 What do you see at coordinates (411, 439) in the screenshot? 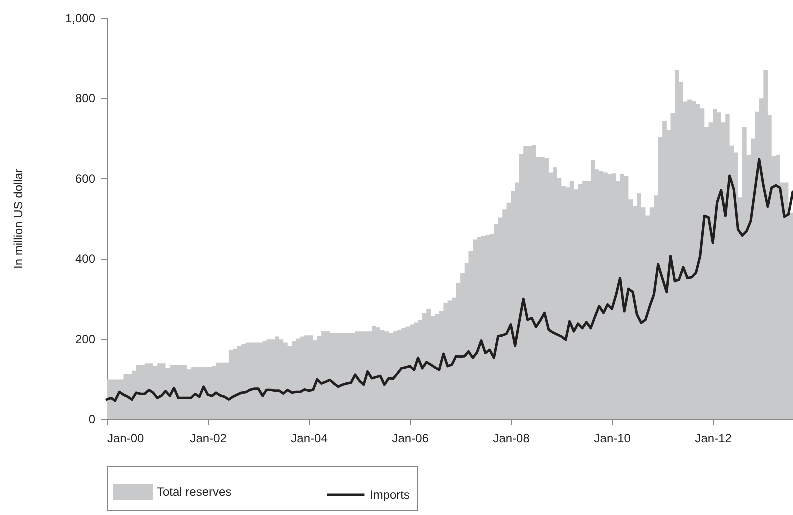
I see `x-tick-label: Jan-06` at bounding box center [411, 439].